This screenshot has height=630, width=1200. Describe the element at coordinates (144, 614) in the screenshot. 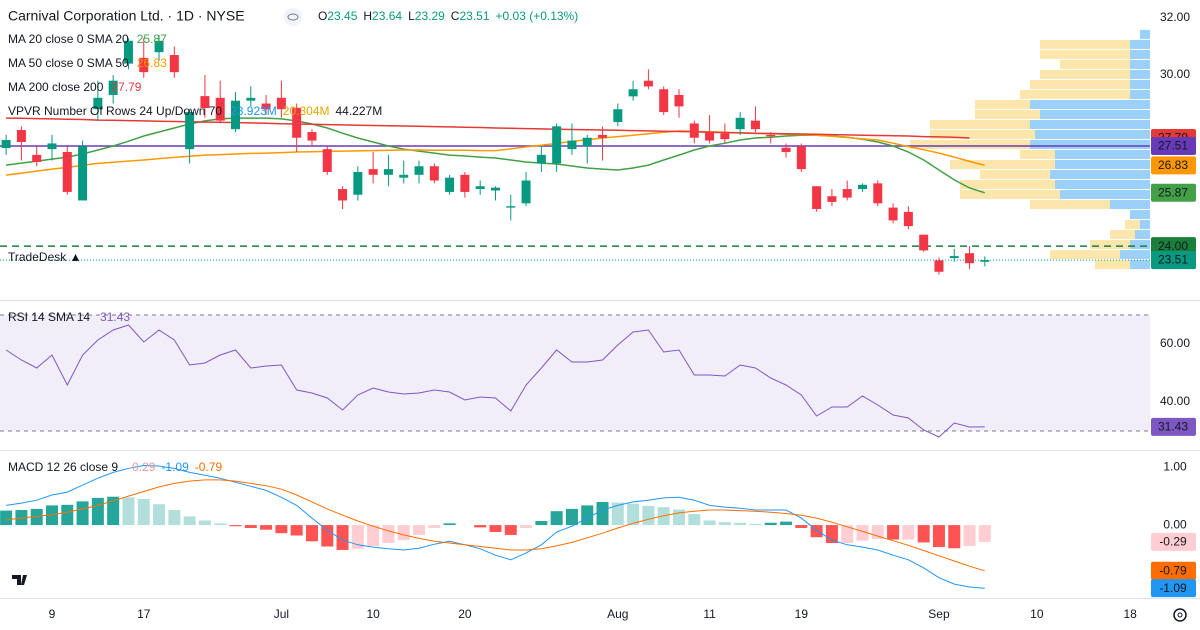

I see `x-tick-label: 17` at that location.